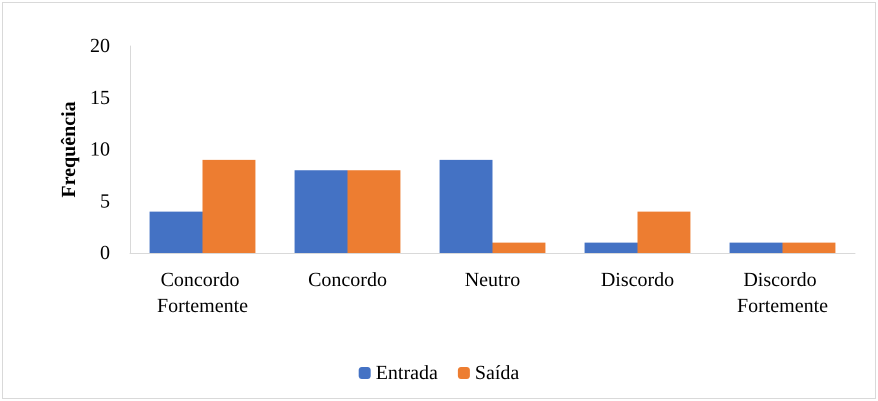 This screenshot has width=878, height=401. What do you see at coordinates (100, 149) in the screenshot?
I see `y-tick-label: 10` at bounding box center [100, 149].